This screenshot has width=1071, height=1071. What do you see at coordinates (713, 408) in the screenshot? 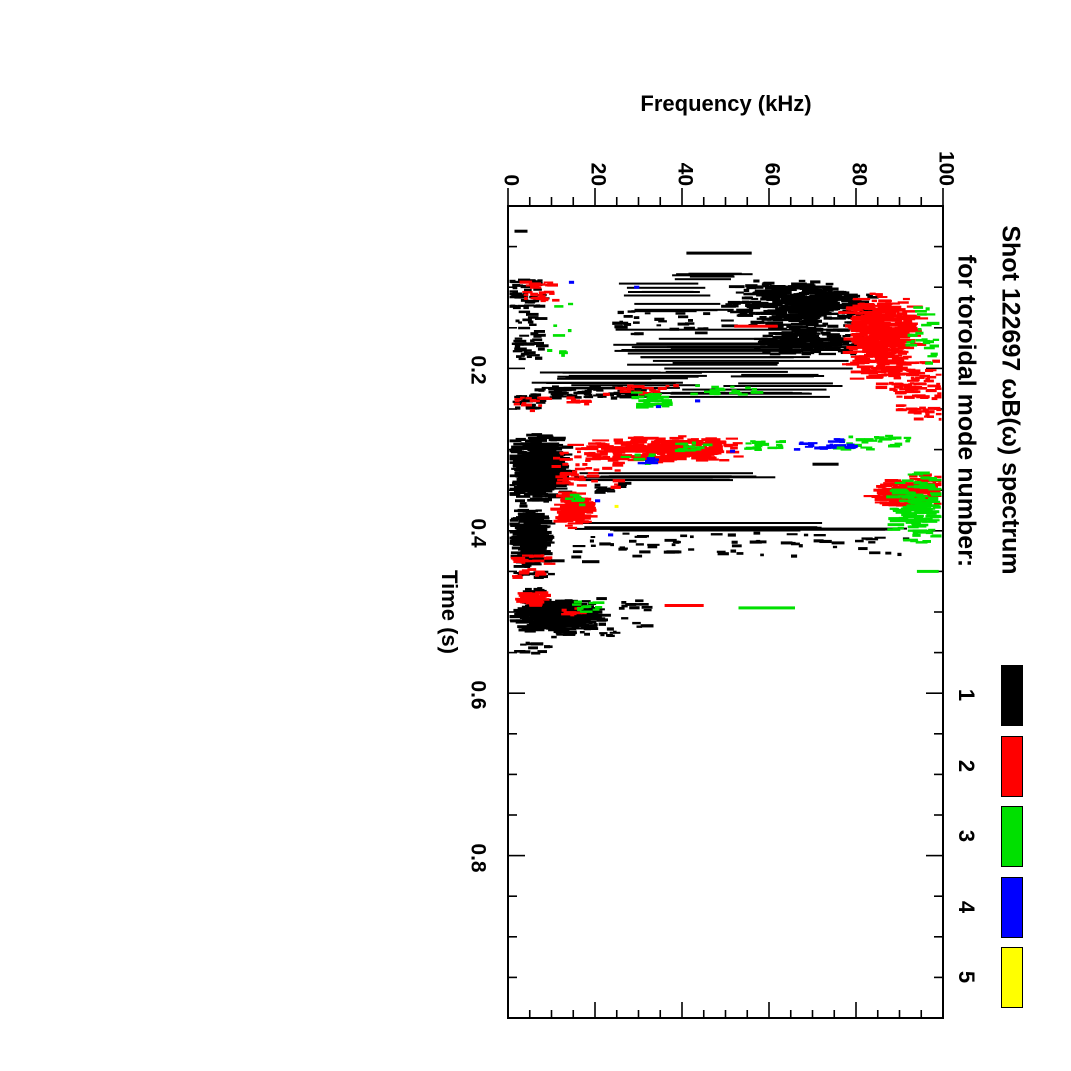
I see `scatter-series-n4` at bounding box center [713, 408].